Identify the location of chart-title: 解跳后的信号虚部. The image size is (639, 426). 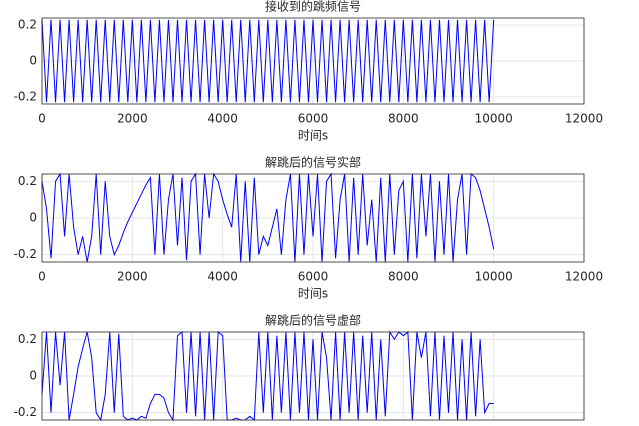
(313, 320).